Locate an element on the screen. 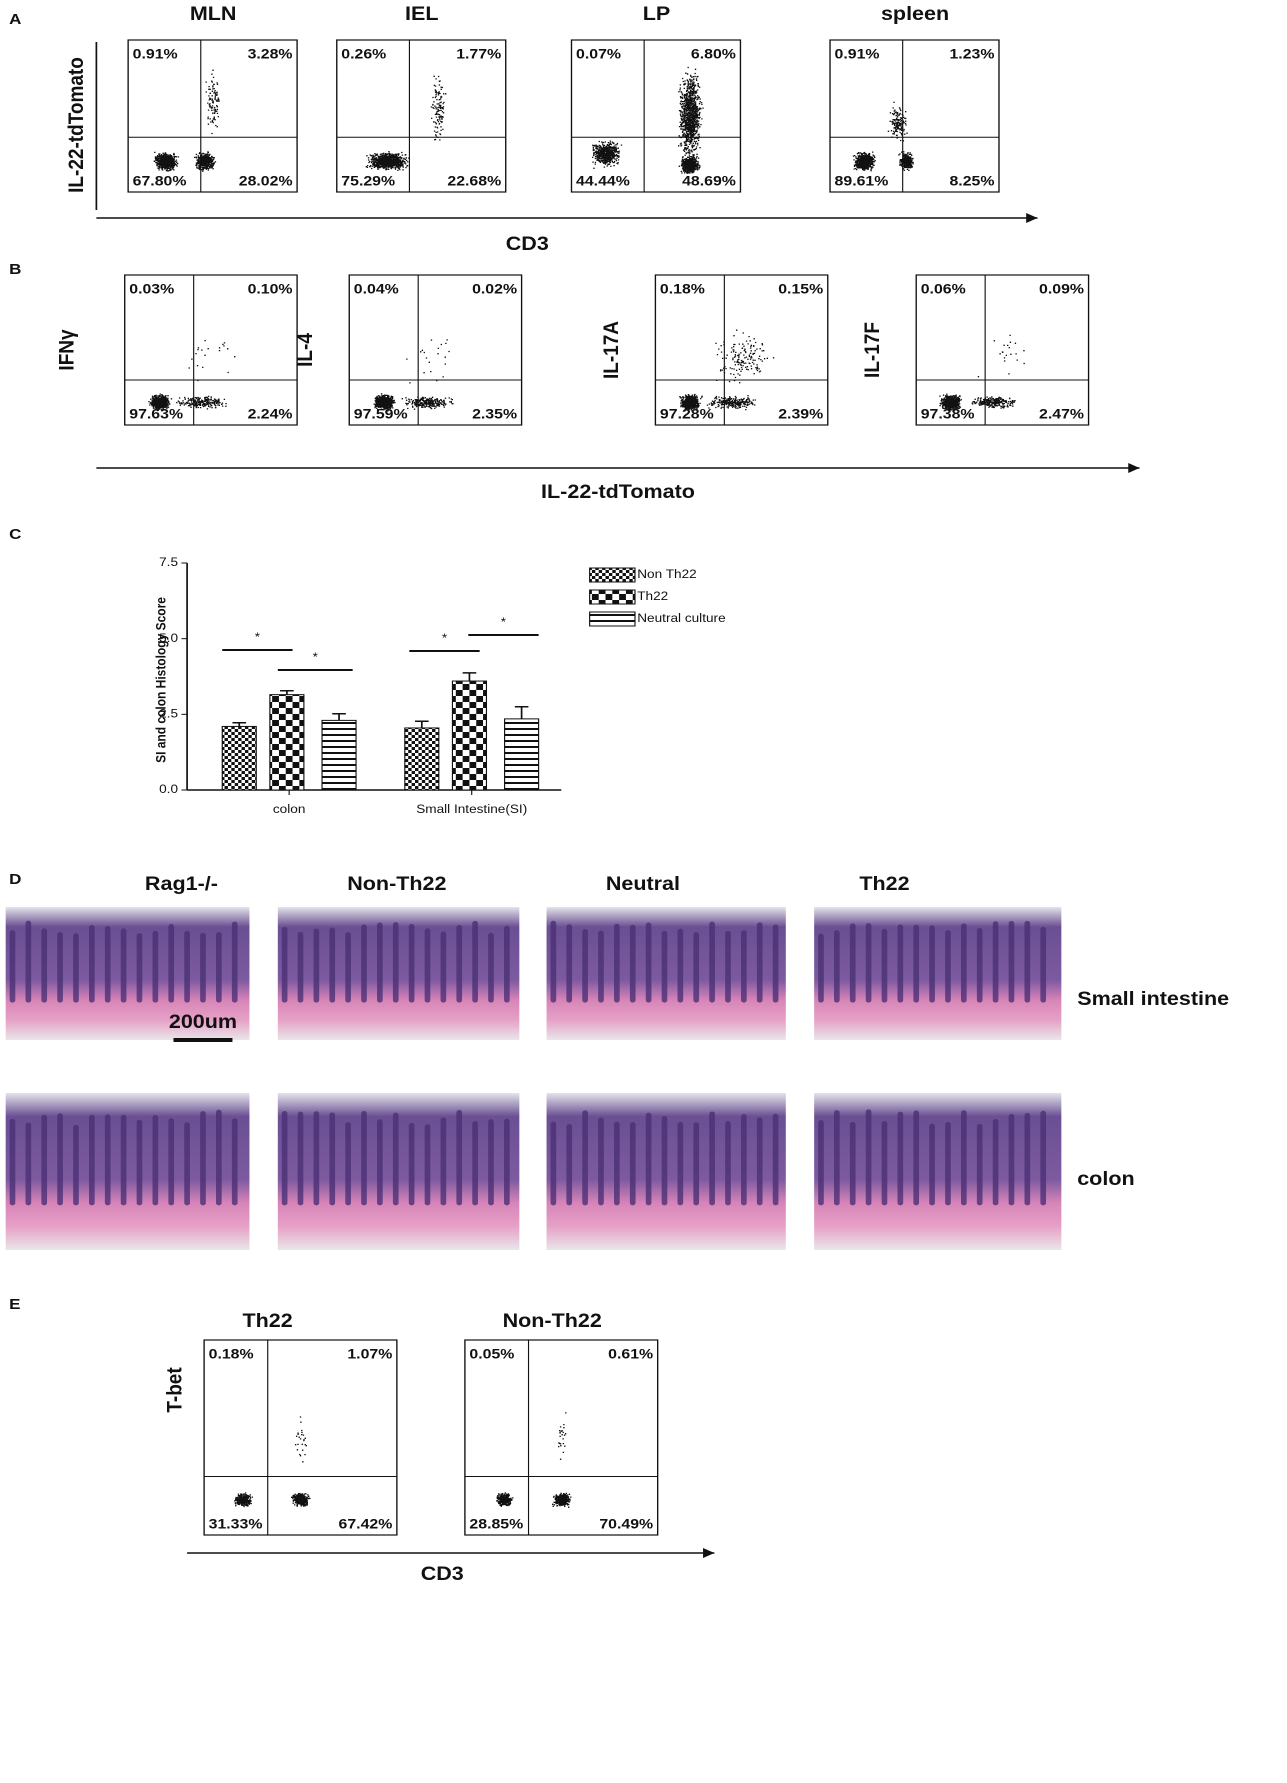 This screenshot has height=1783, width=1287. quadrant-label: 0.07% is located at coordinates (598, 55).